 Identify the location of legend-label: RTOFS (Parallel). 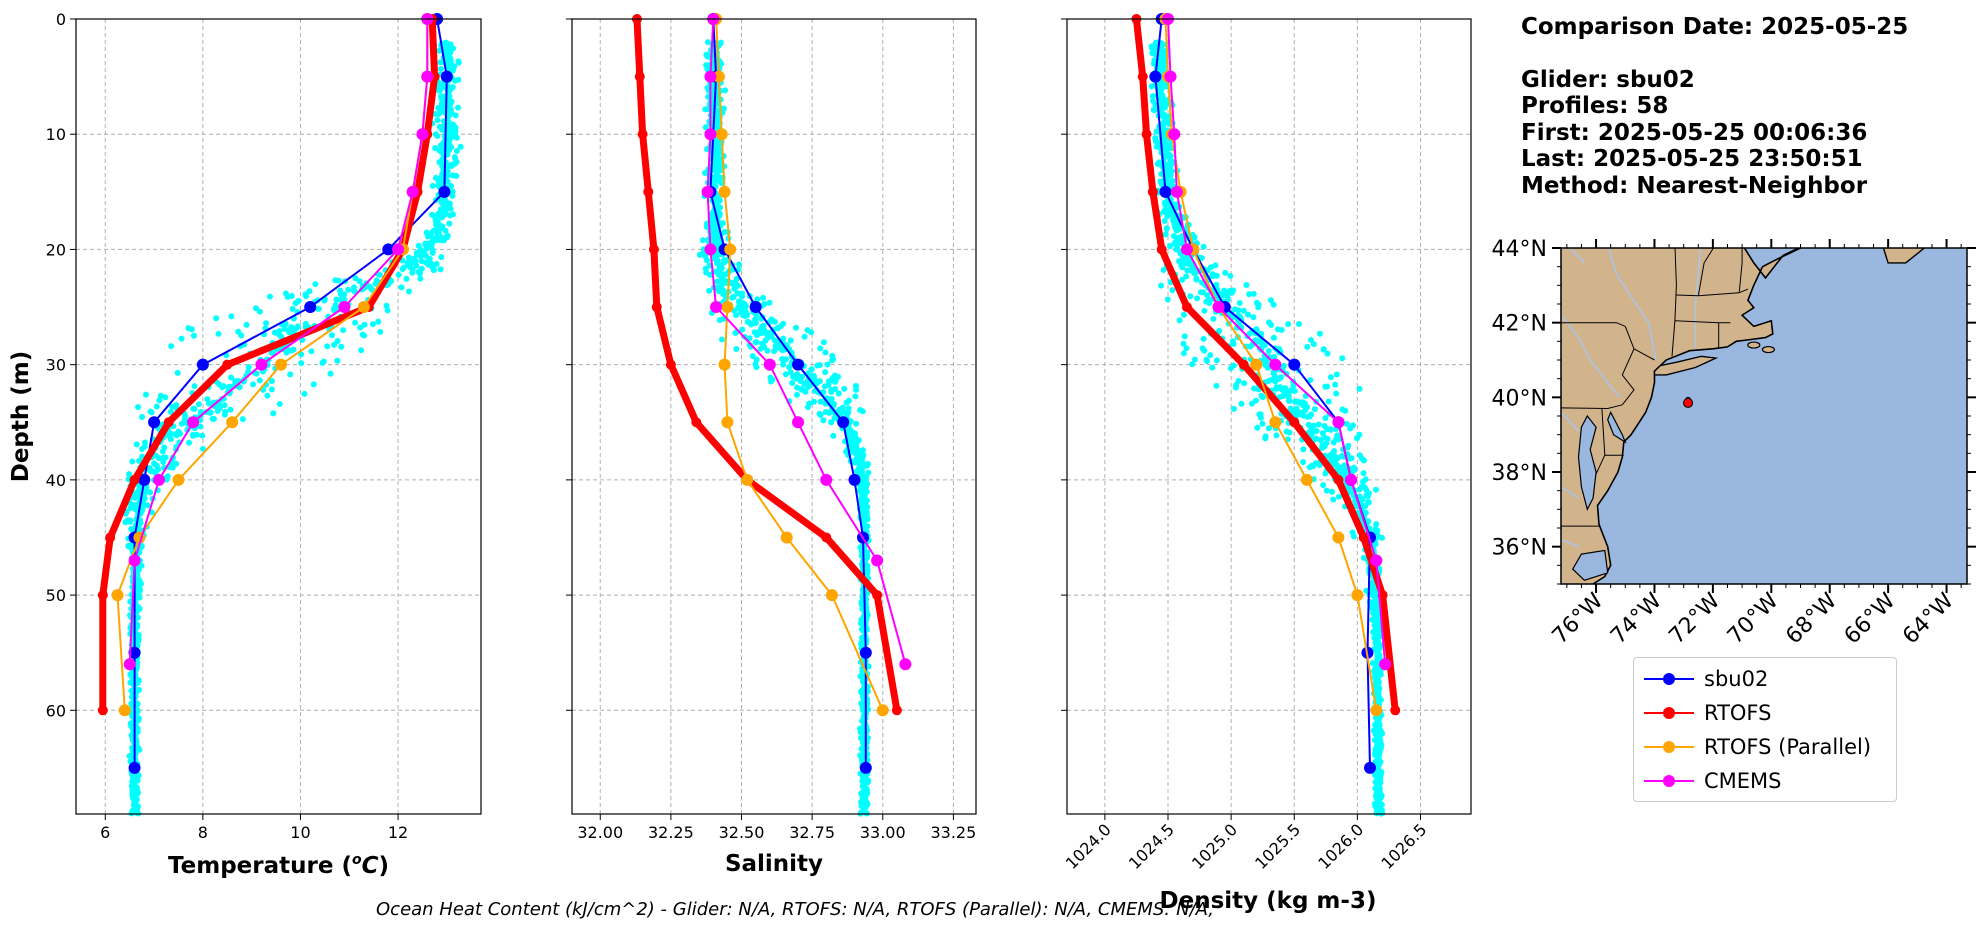
(1788, 747).